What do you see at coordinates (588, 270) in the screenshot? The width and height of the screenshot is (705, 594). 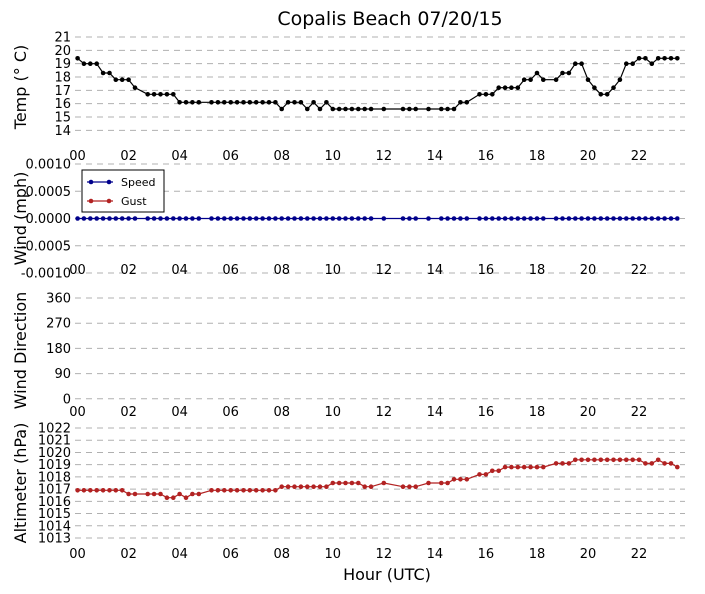 I see `wind-xtick-label: 20` at bounding box center [588, 270].